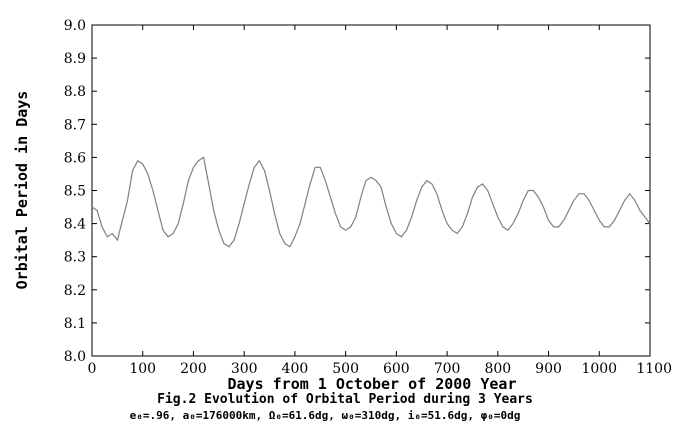 This screenshot has height=435, width=673. What do you see at coordinates (142, 369) in the screenshot?
I see `x-tick-label: 100` at bounding box center [142, 369].